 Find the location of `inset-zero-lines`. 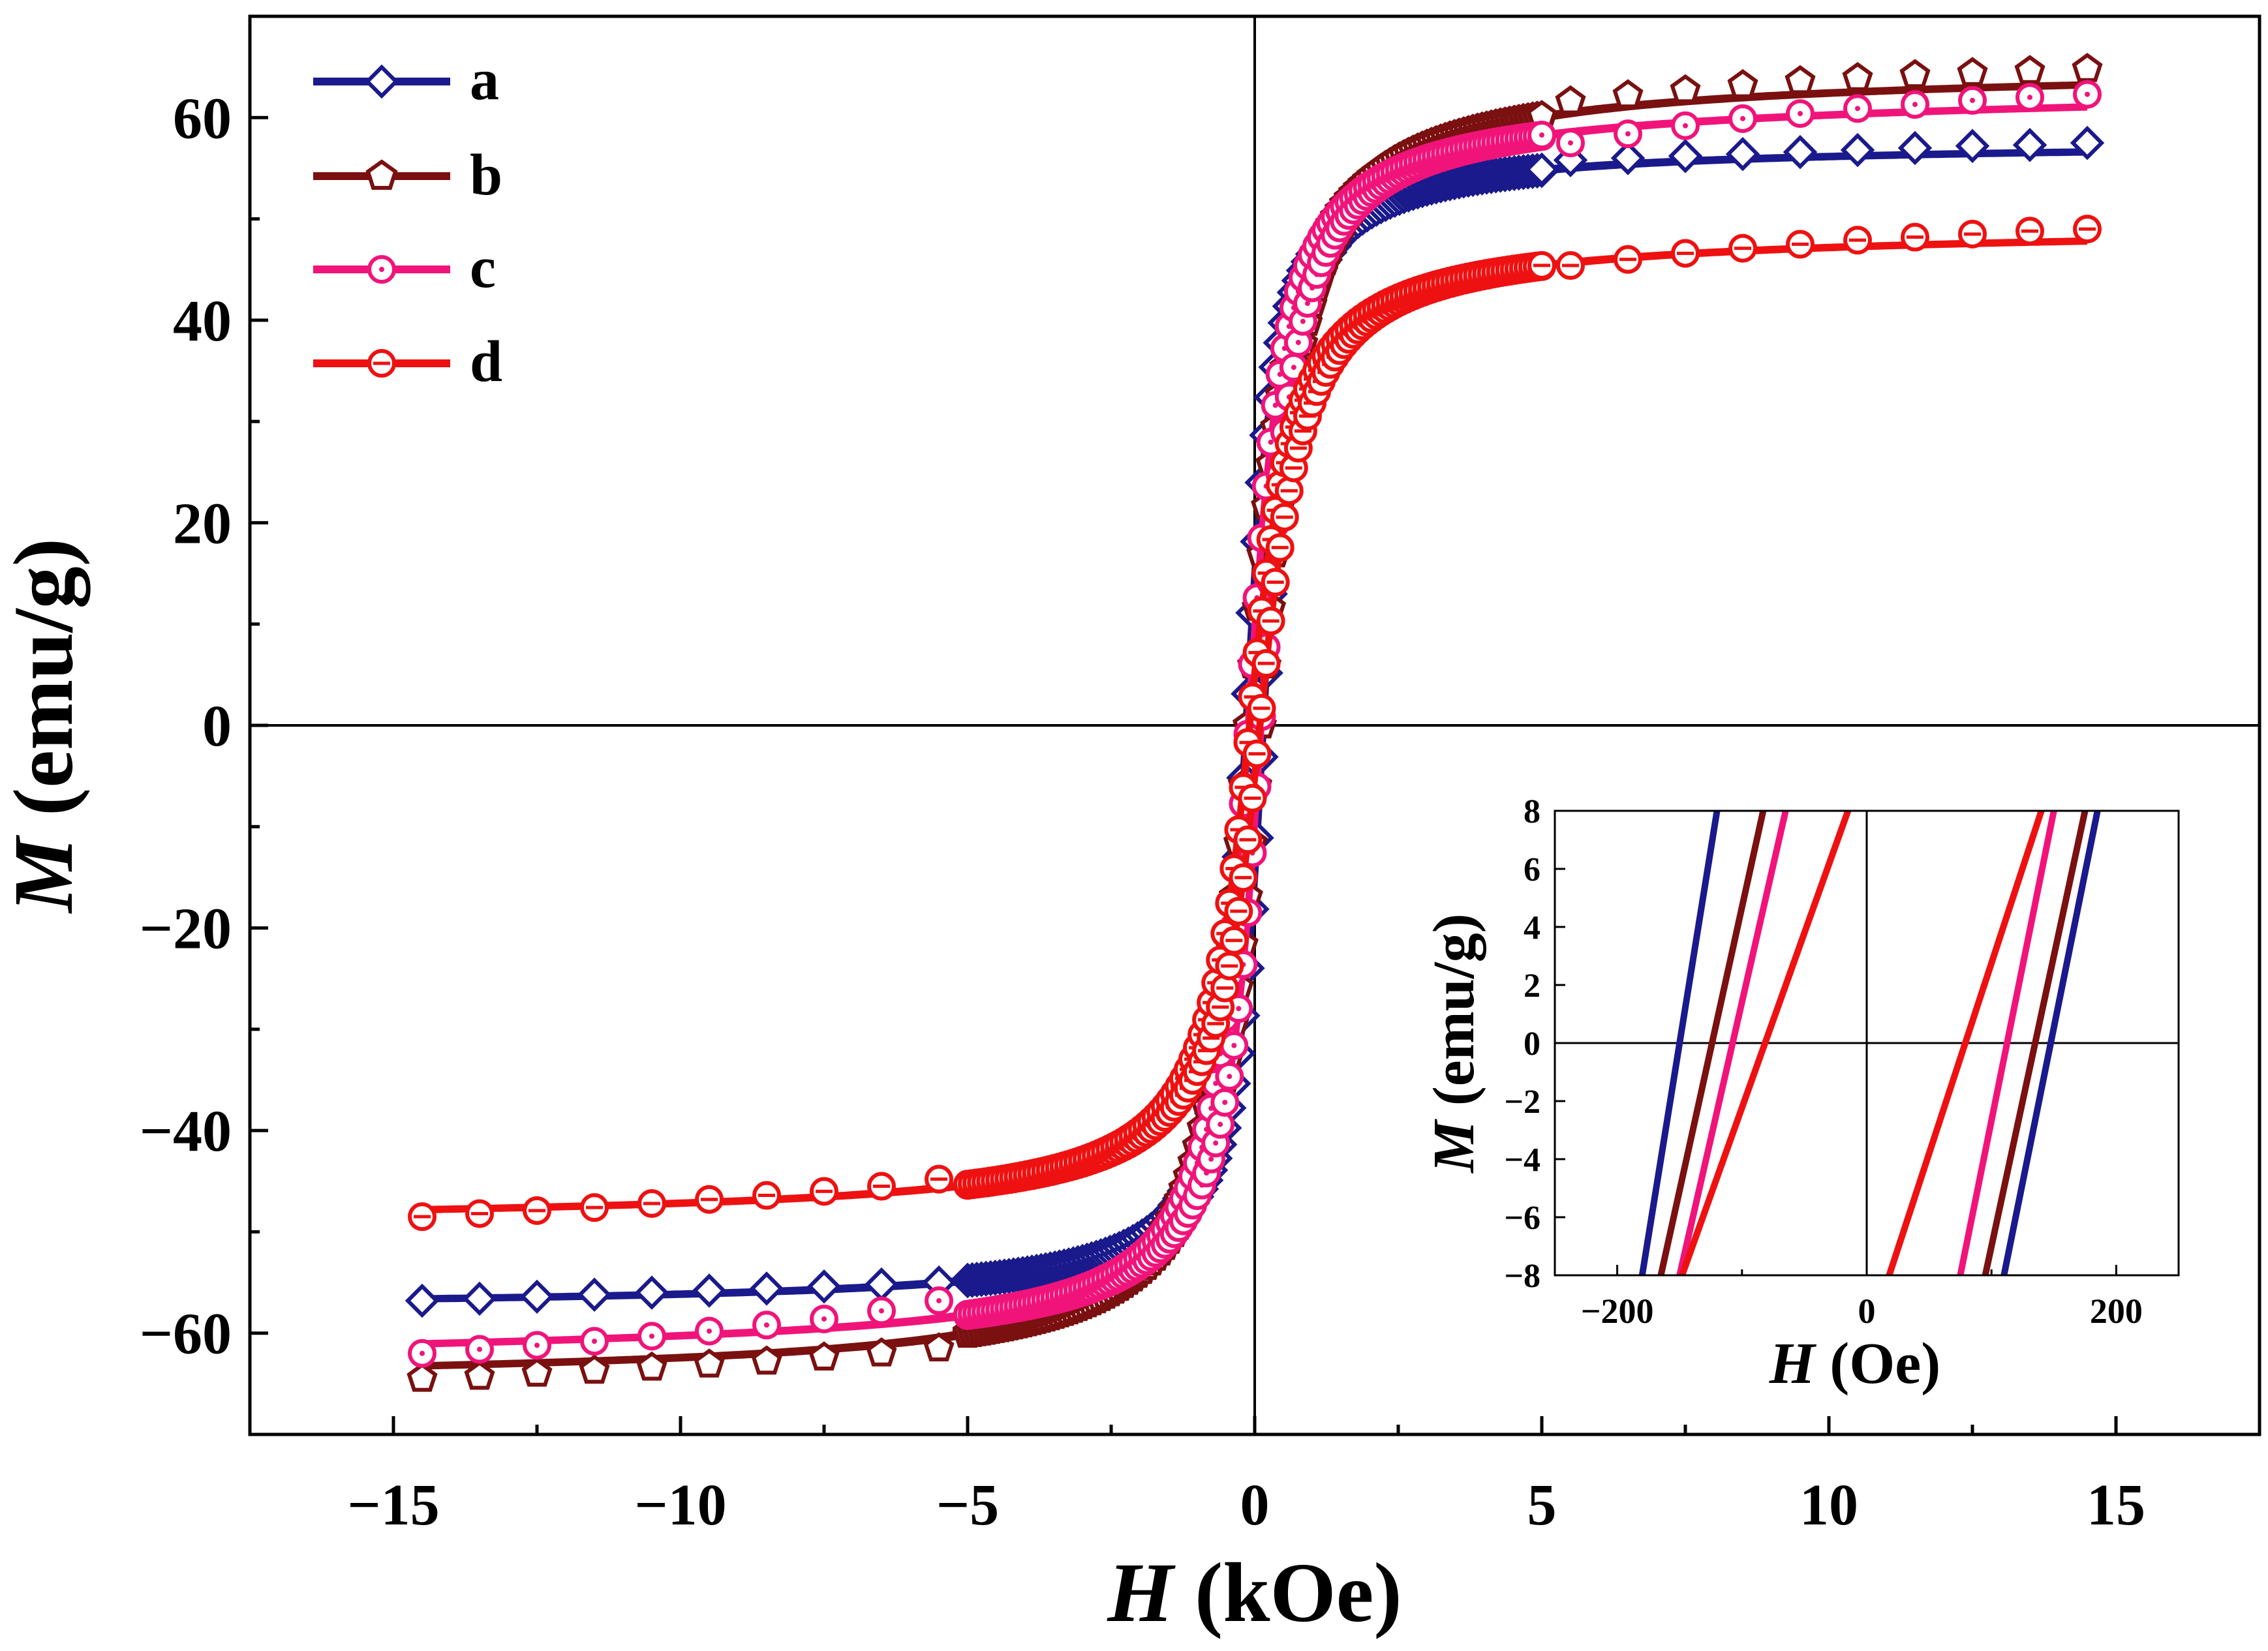

inset-zero-lines is located at coordinates (1867, 1043).